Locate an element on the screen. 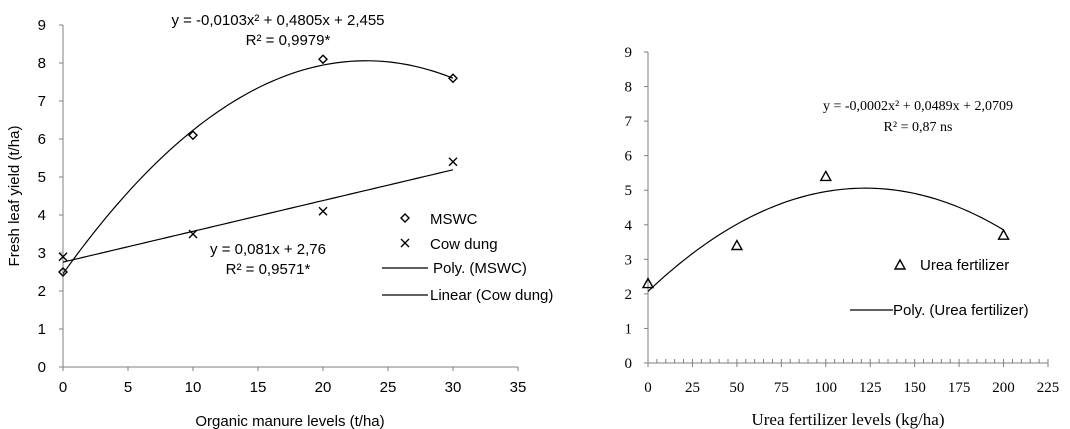 This screenshot has height=429, width=1070. right-trendlines is located at coordinates (825, 239).